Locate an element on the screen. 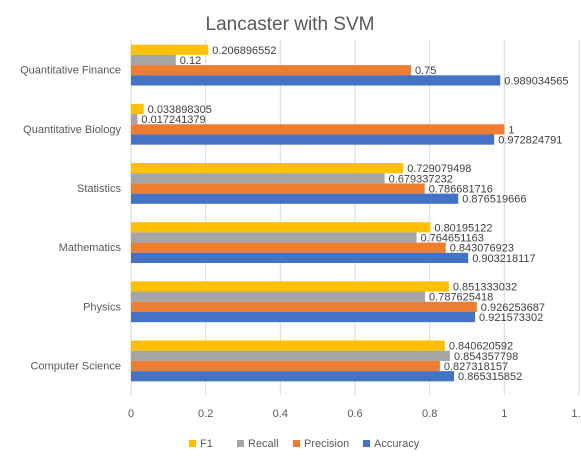 This screenshot has height=467, width=581. legend-swatch-accuracy is located at coordinates (366, 443).